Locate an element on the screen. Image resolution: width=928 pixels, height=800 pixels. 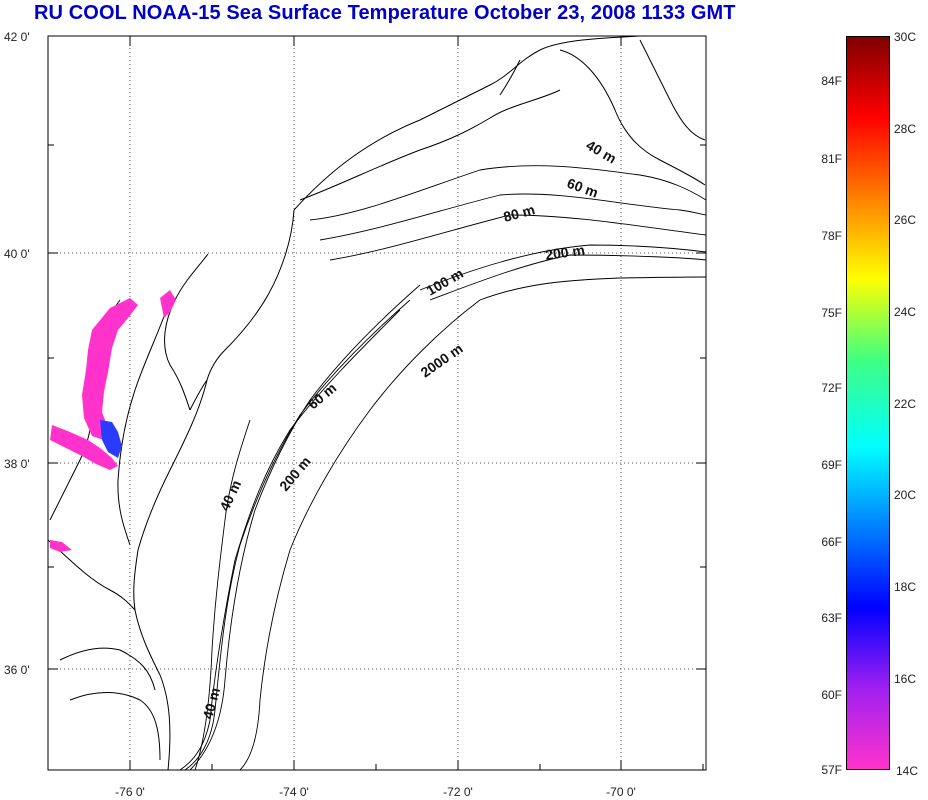
colorbar-c-label: 18C is located at coordinates (905, 587).